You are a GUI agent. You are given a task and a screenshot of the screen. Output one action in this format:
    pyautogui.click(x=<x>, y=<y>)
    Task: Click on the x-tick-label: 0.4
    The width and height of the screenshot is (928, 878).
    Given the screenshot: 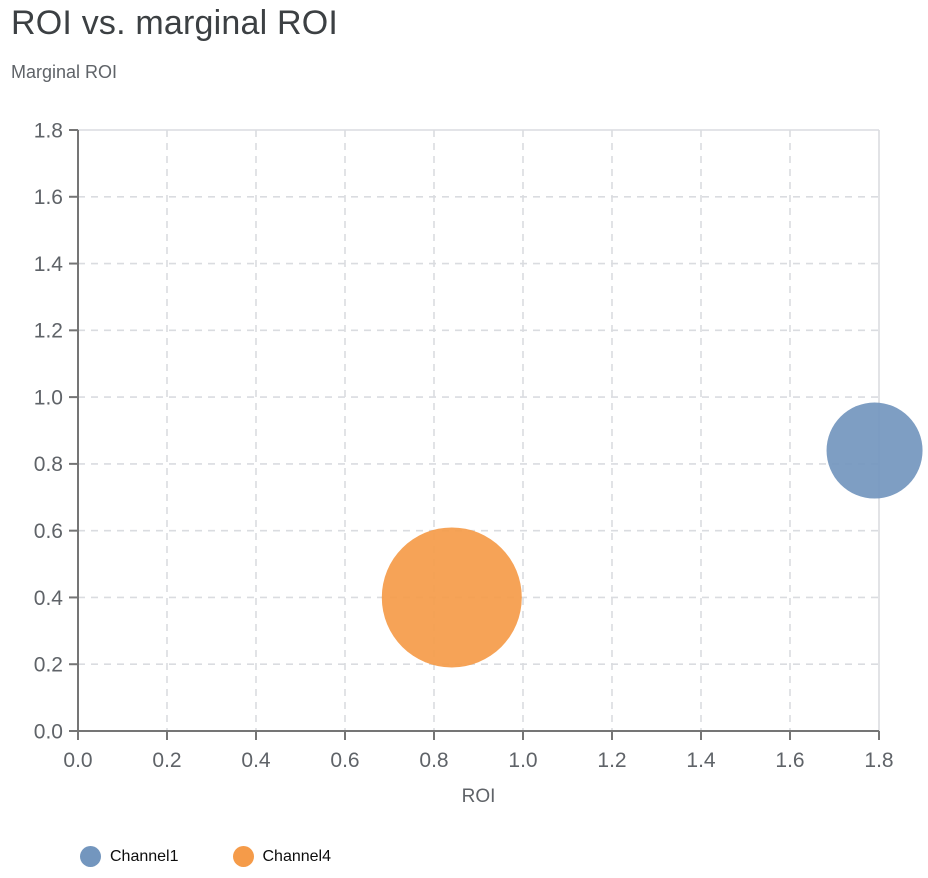 What is the action you would take?
    pyautogui.click(x=256, y=760)
    